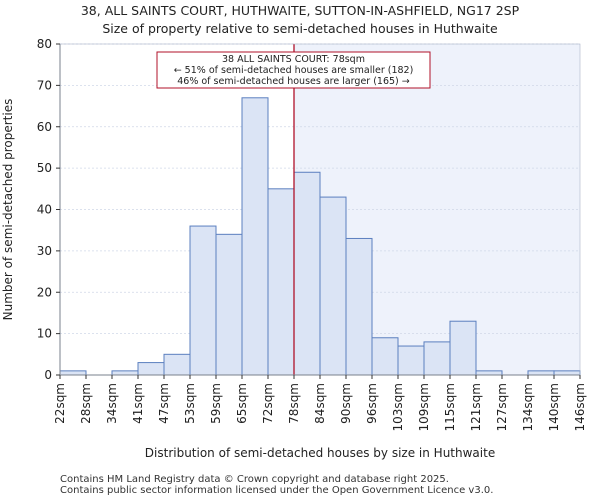 The image size is (600, 500). Describe the element at coordinates (44, 168) in the screenshot. I see `y-tick-label: 50` at that location.